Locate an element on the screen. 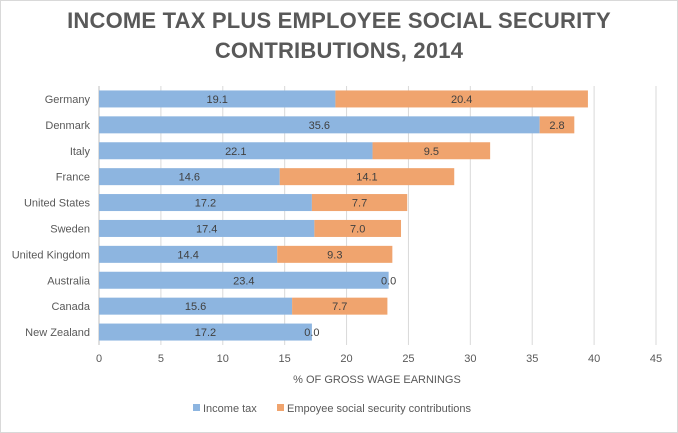  data-label: 9.3 is located at coordinates (334, 255).